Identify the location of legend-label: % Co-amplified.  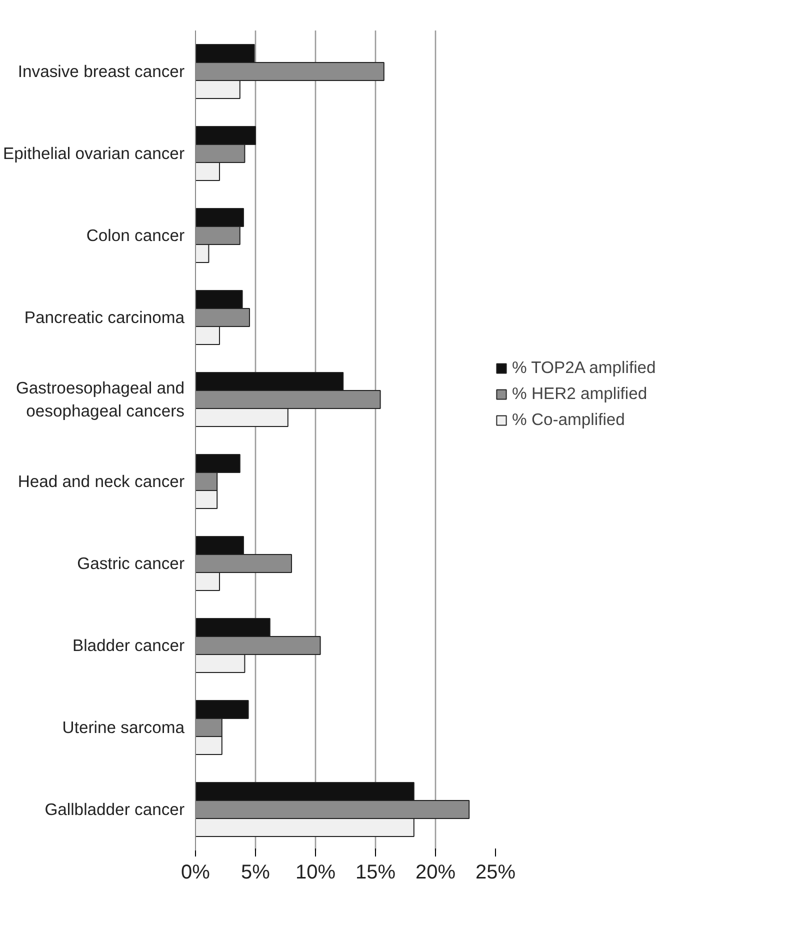
(568, 420).